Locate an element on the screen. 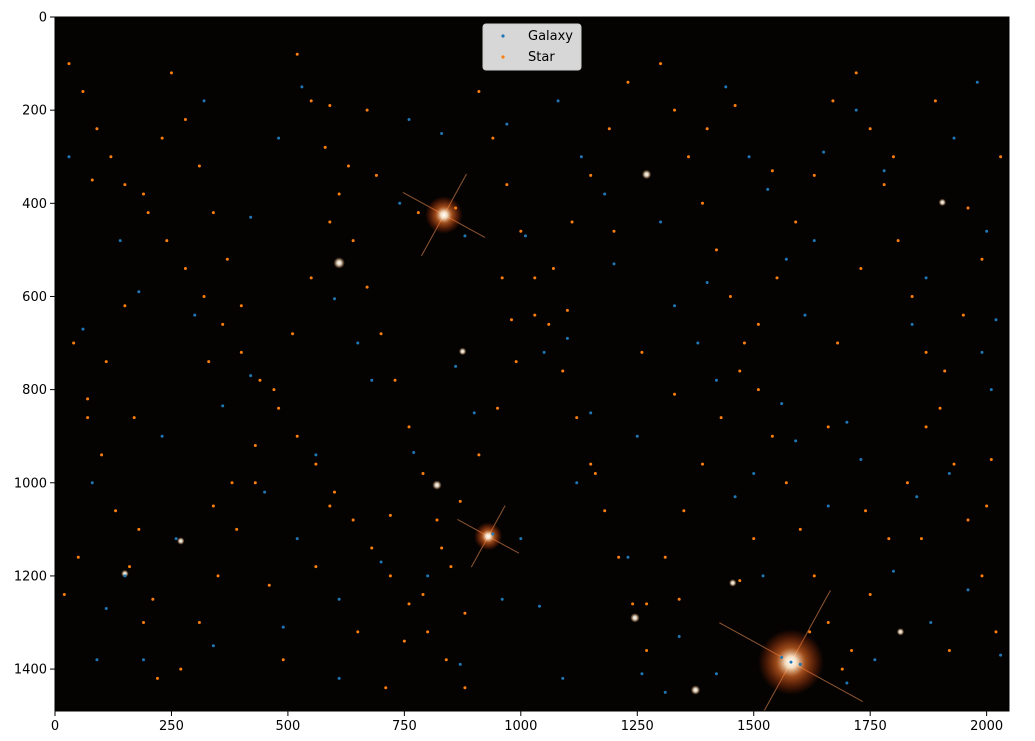 This screenshot has width=1035, height=741. x-tick-label: 1250 is located at coordinates (637, 726).